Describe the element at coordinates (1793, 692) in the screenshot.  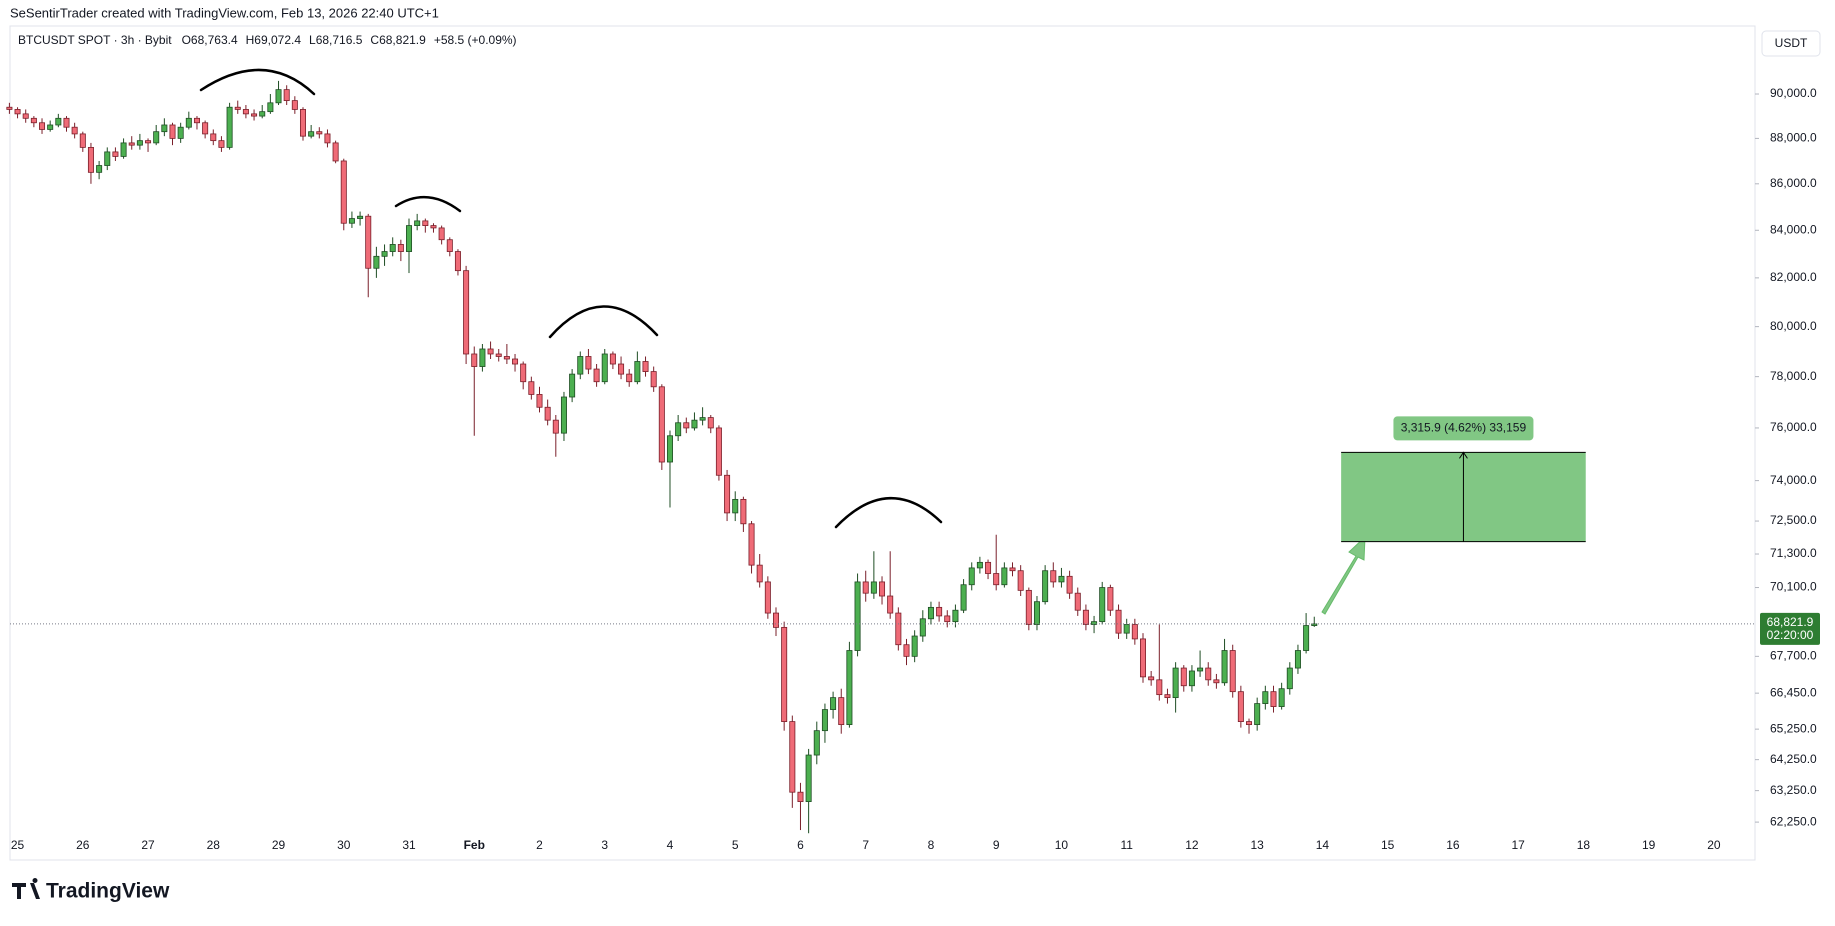
I see `y-tick-label: 66,450.0` at that location.